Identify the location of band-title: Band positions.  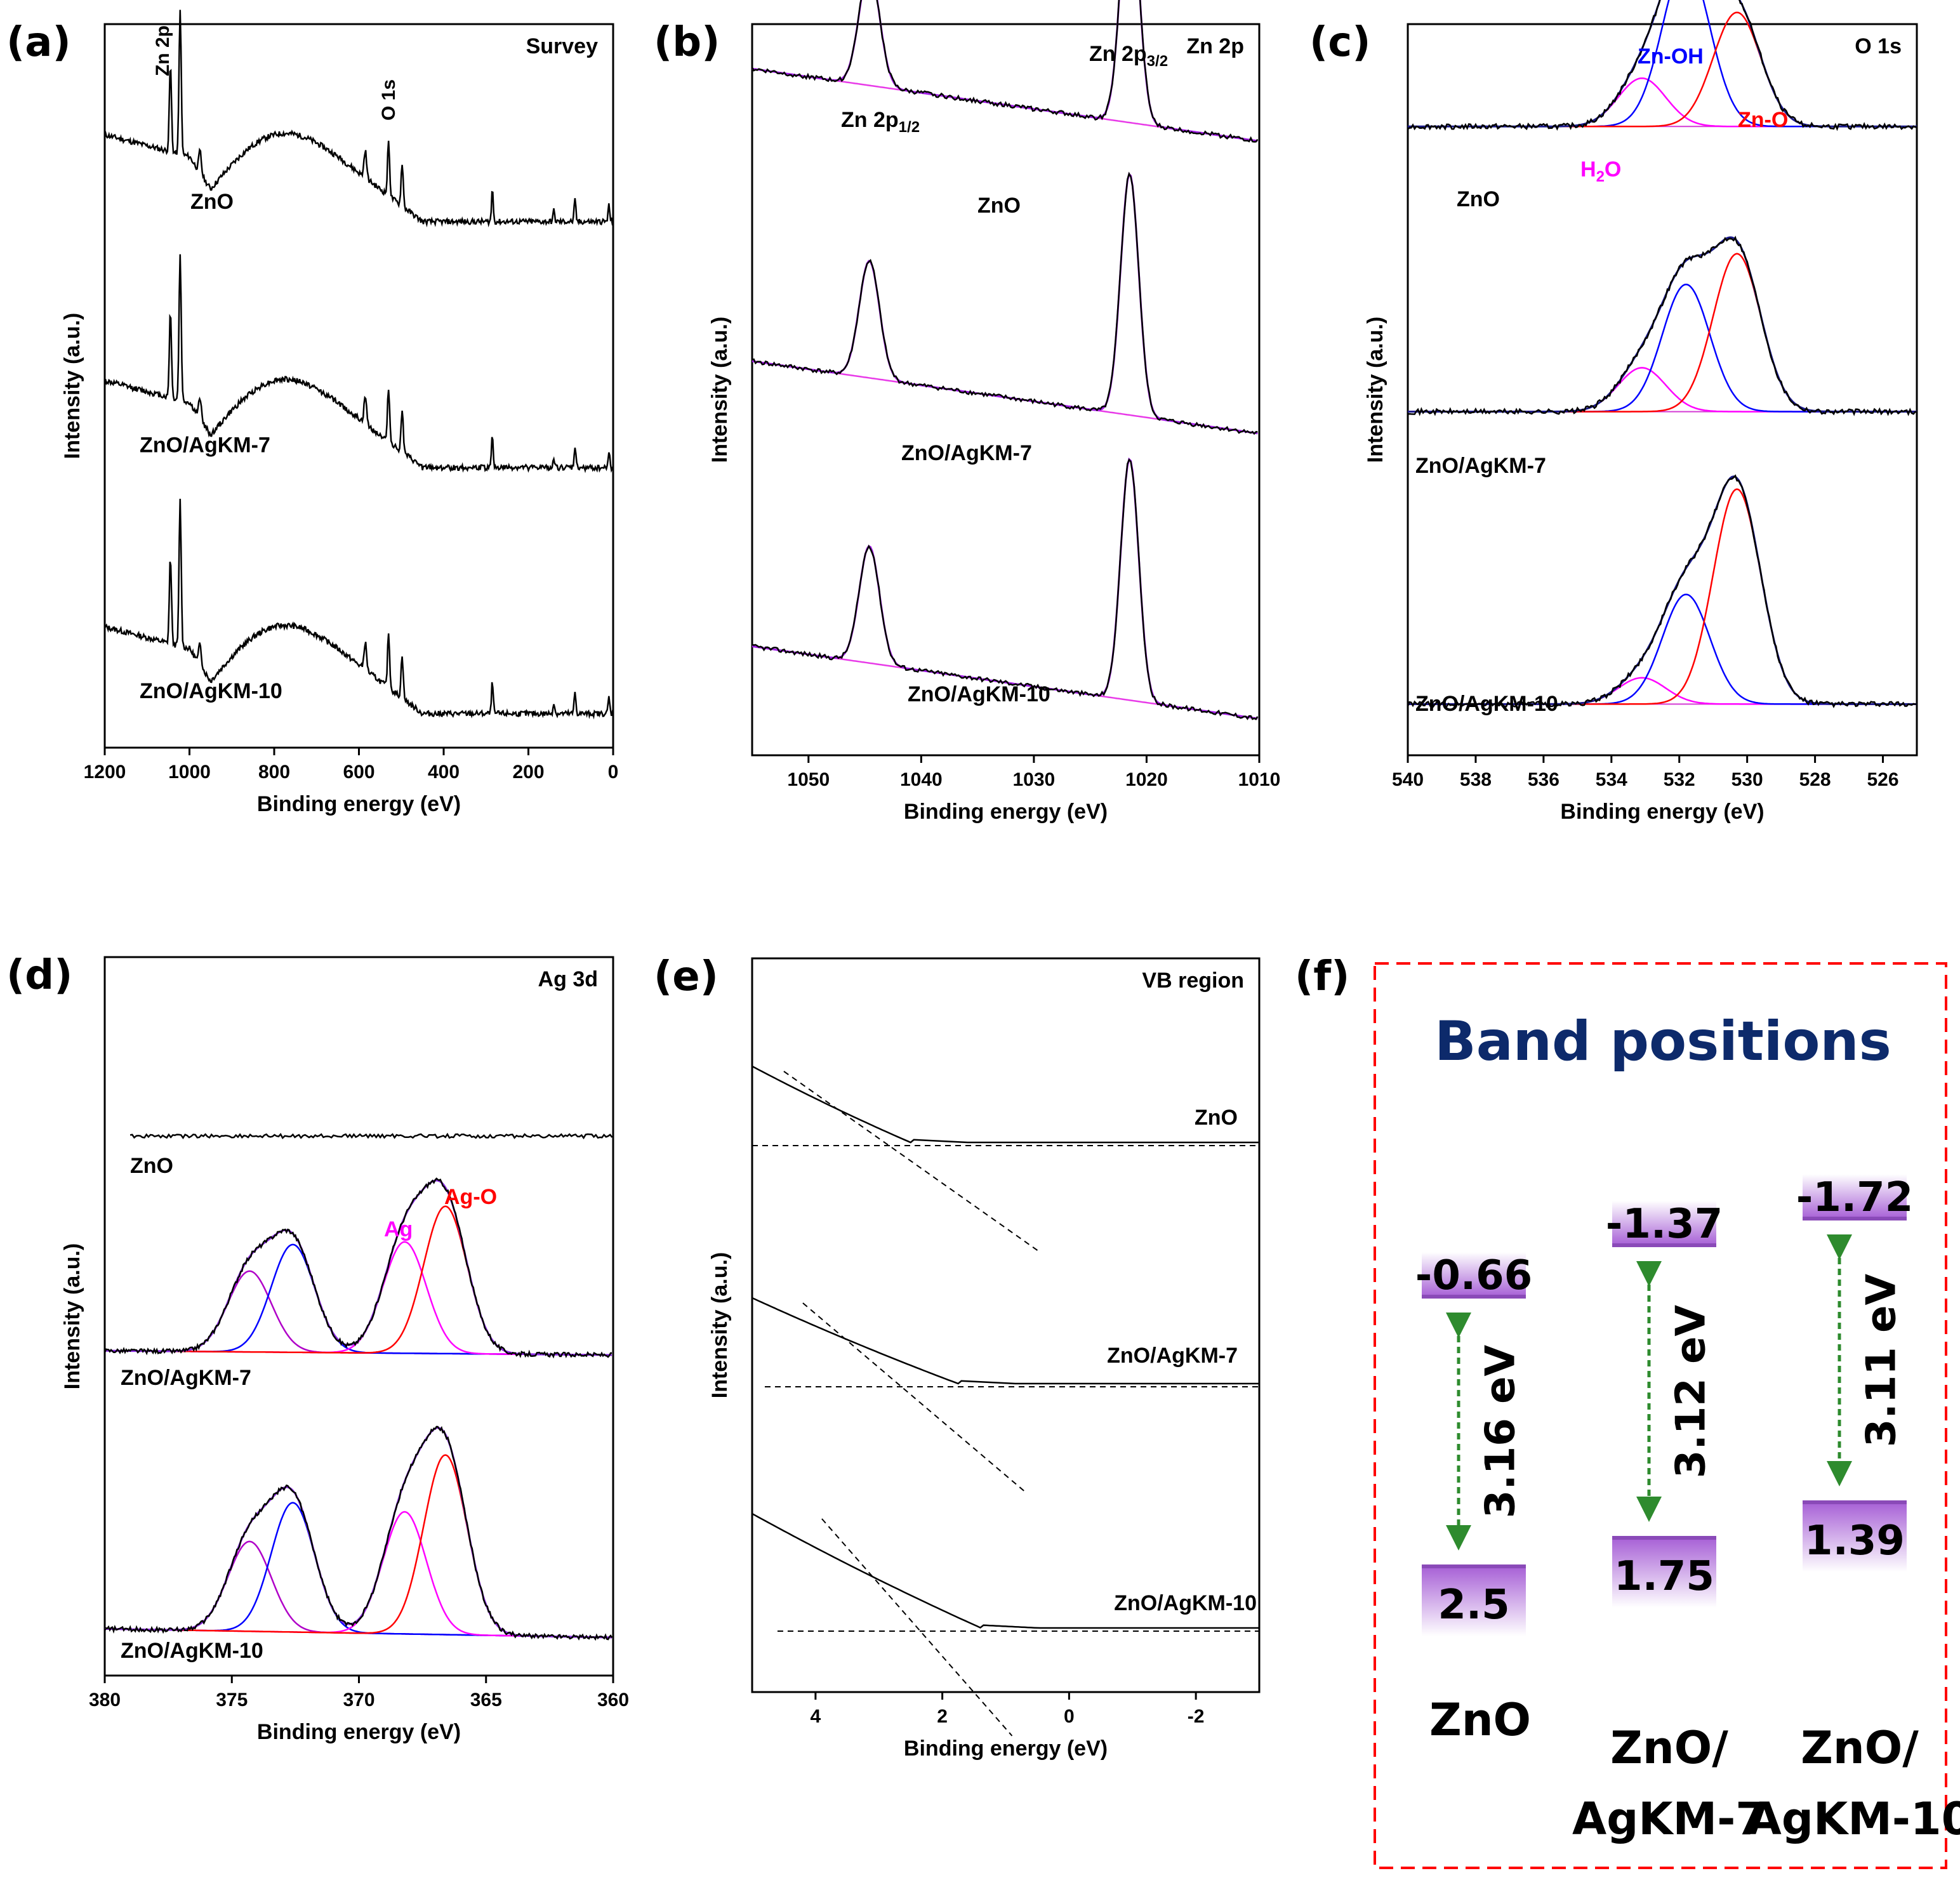
(1662, 1041).